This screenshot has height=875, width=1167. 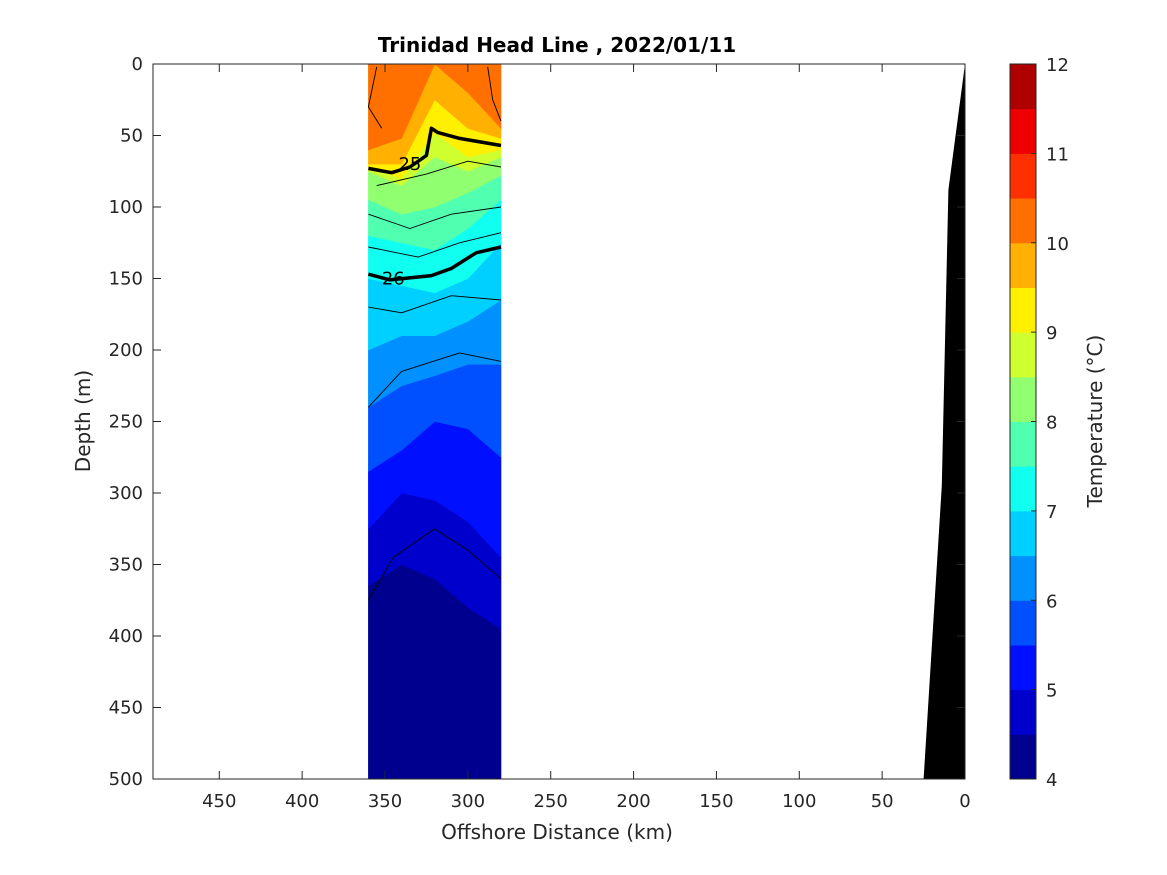 I want to click on temperature-fill, so click(x=435, y=421).